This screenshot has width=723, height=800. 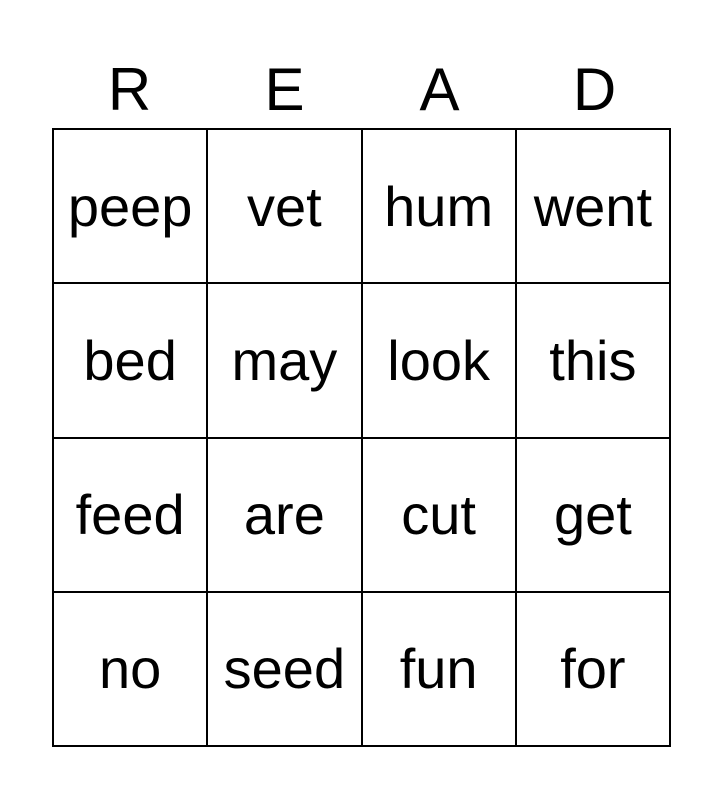 What do you see at coordinates (438, 514) in the screenshot?
I see `bingo-cell: cut` at bounding box center [438, 514].